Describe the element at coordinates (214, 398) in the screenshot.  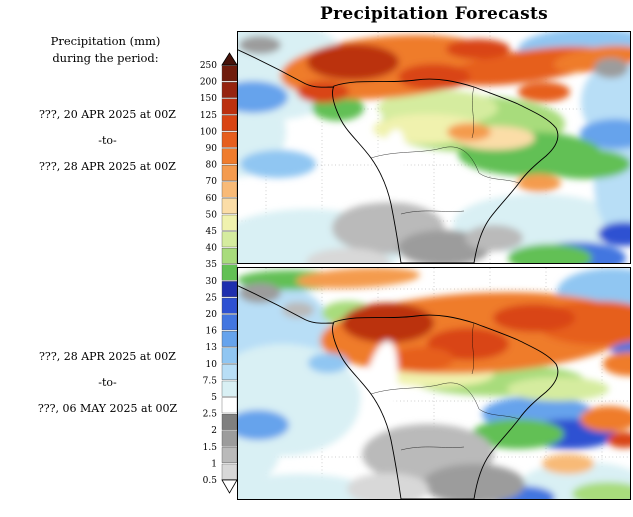
I see `svg-text: 5` at that location.